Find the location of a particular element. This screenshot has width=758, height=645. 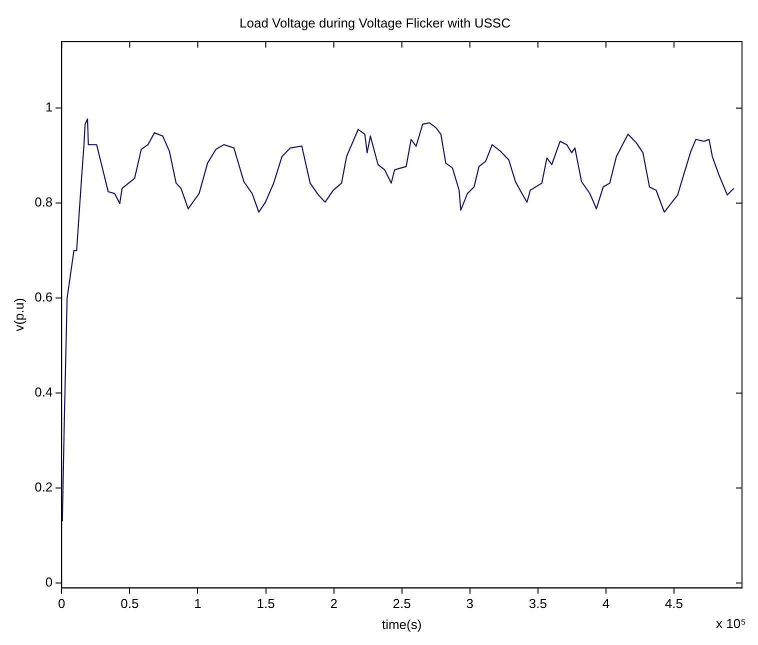

x-tick-label: 4 is located at coordinates (606, 604).